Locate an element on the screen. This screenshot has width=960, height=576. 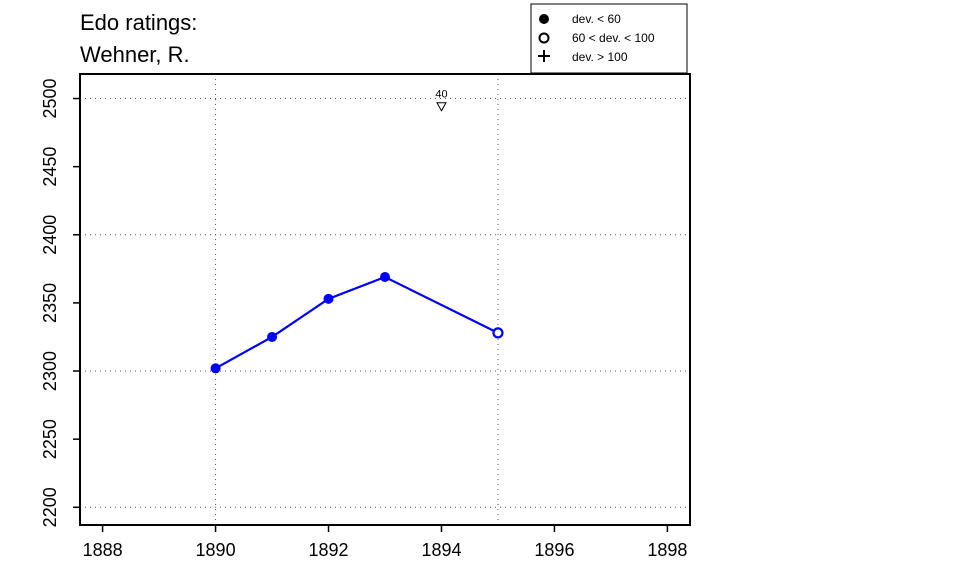
rating-series is located at coordinates (357, 323).